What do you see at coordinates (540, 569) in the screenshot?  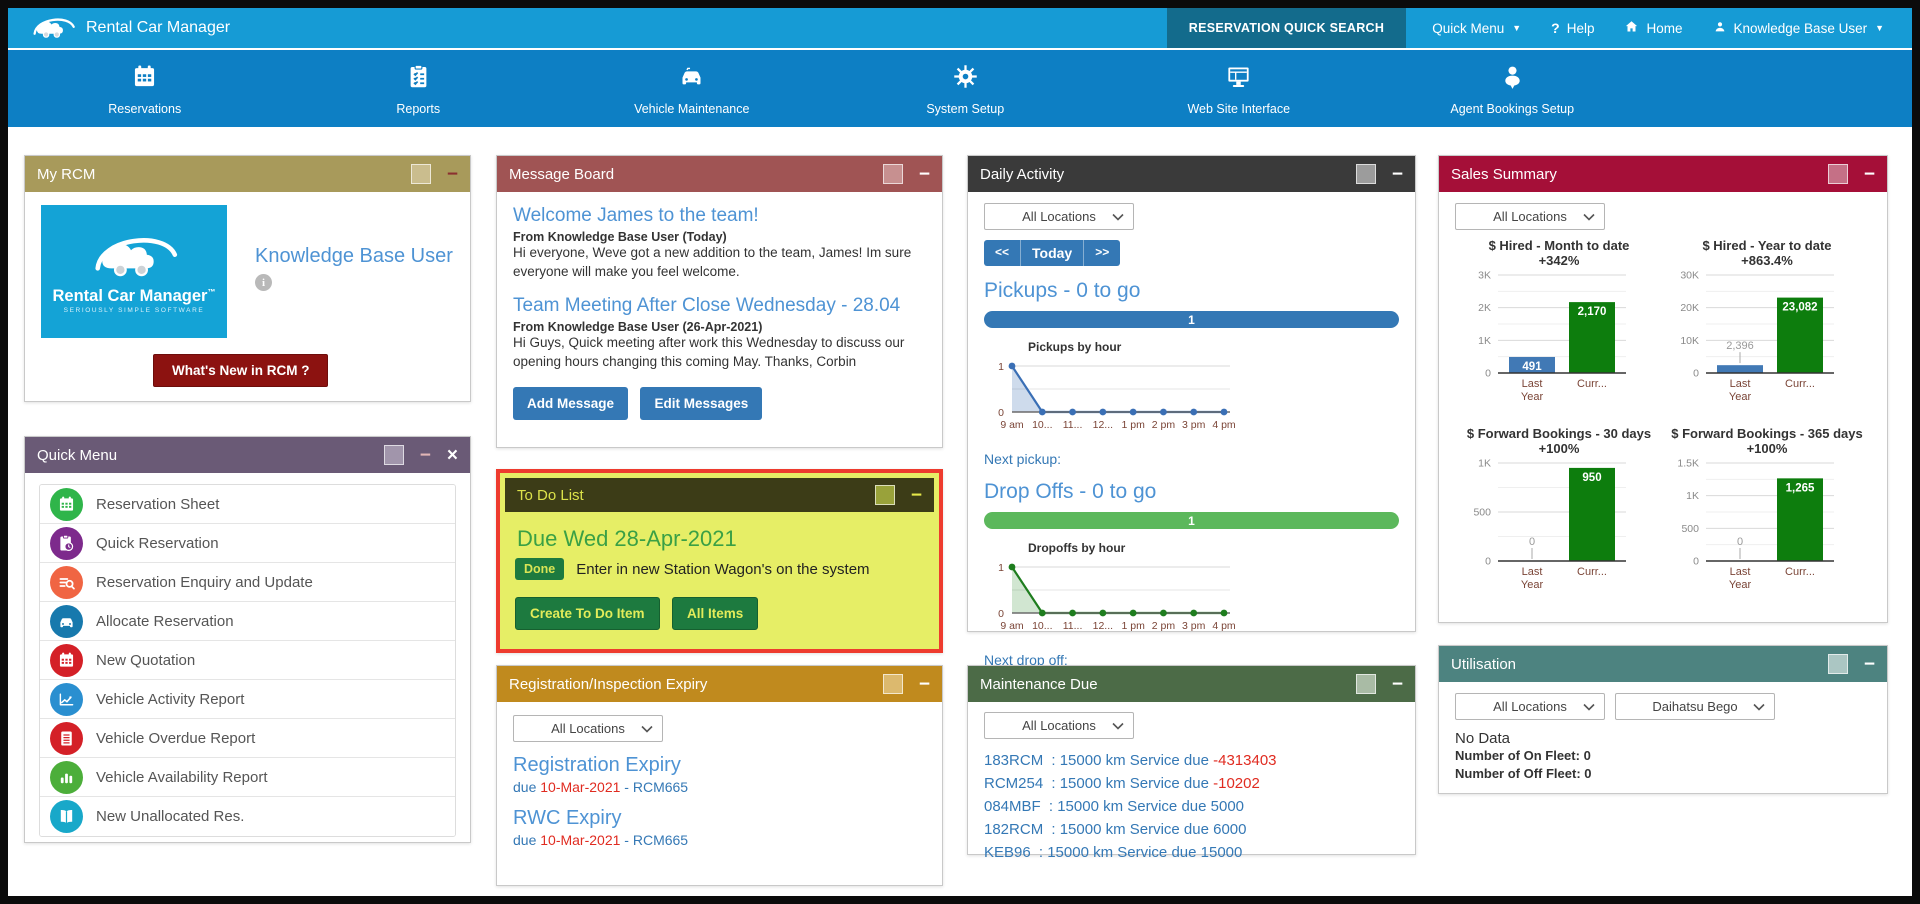 I see `todo-done-button: Done` at bounding box center [540, 569].